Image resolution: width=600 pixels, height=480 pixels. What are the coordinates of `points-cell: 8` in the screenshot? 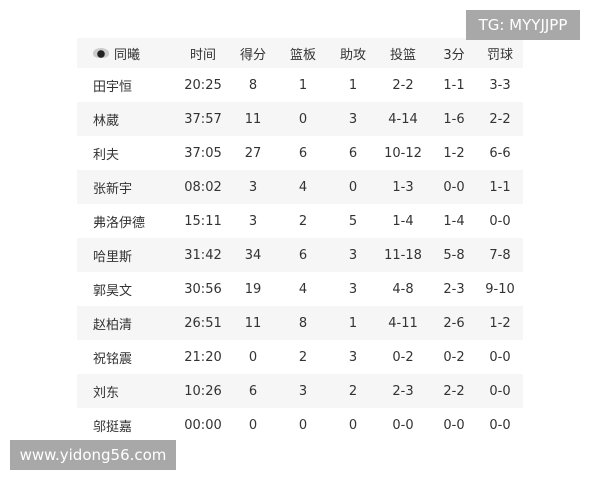 It's located at (253, 85).